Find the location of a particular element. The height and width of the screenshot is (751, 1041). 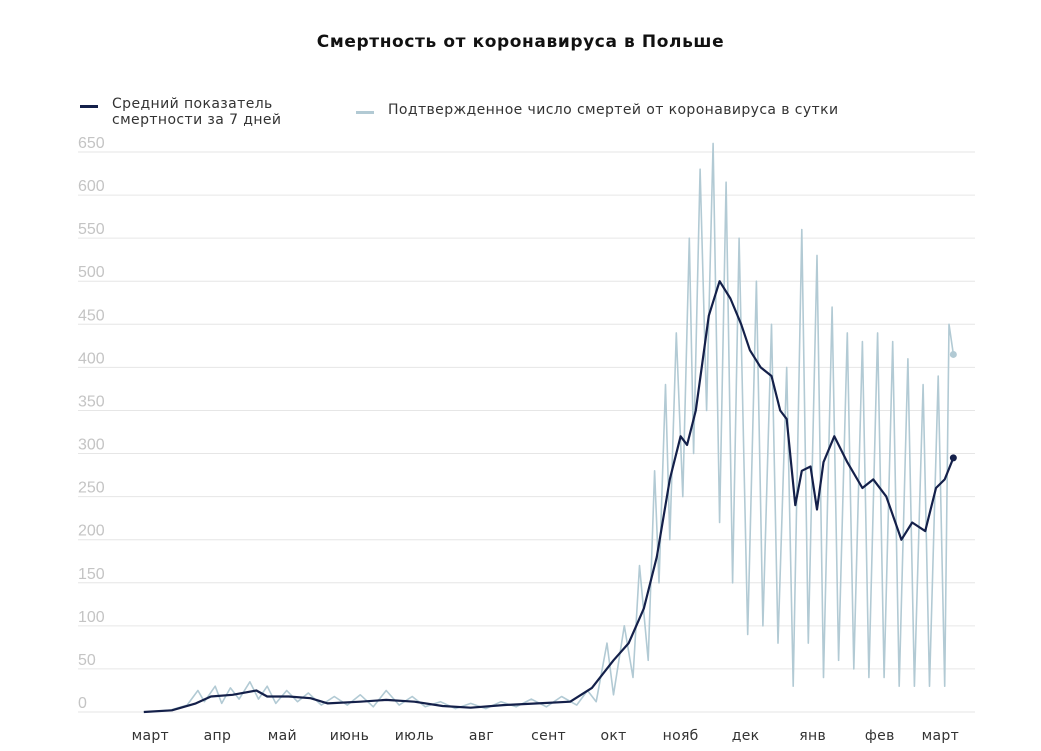

y-tick-label: 50 is located at coordinates (87, 660).